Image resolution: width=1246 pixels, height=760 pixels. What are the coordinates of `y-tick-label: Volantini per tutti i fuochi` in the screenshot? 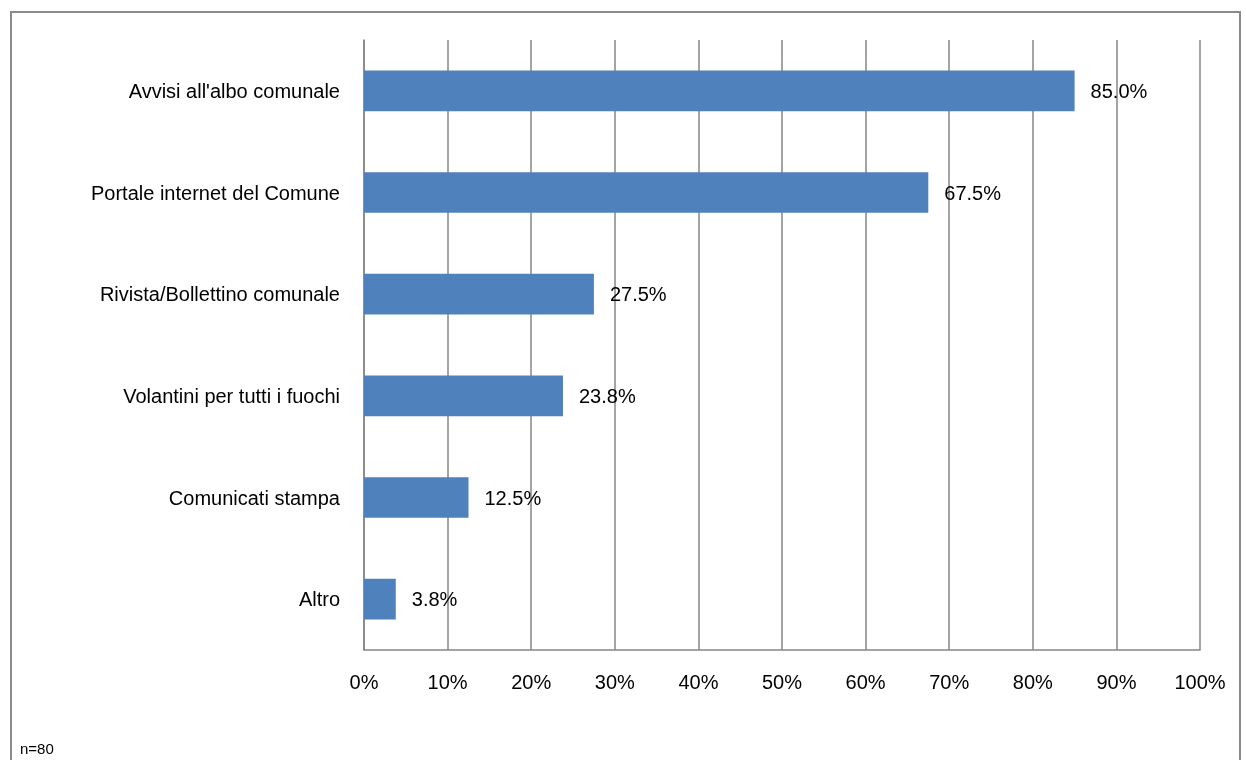 It's located at (231, 395).